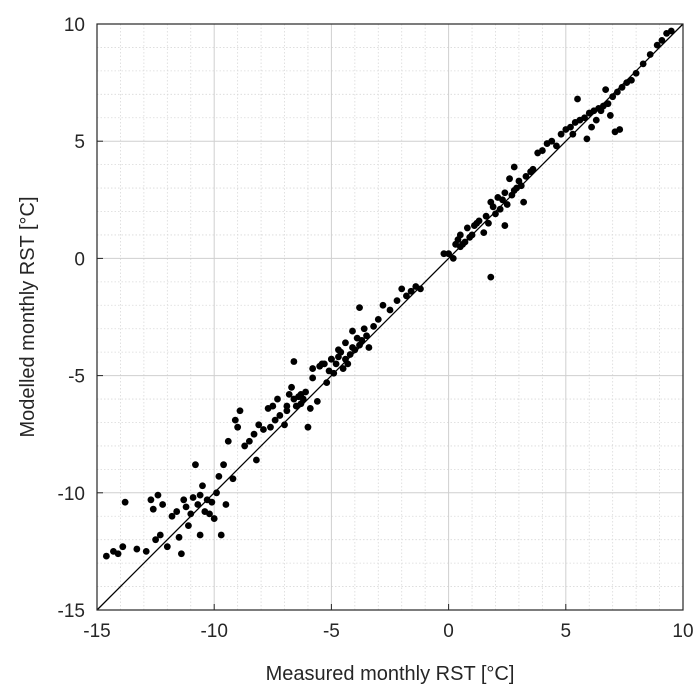 Image resolution: width=699 pixels, height=689 pixels. I want to click on x-ticks: -15 -10 -5 0 5 10, so click(388, 623).